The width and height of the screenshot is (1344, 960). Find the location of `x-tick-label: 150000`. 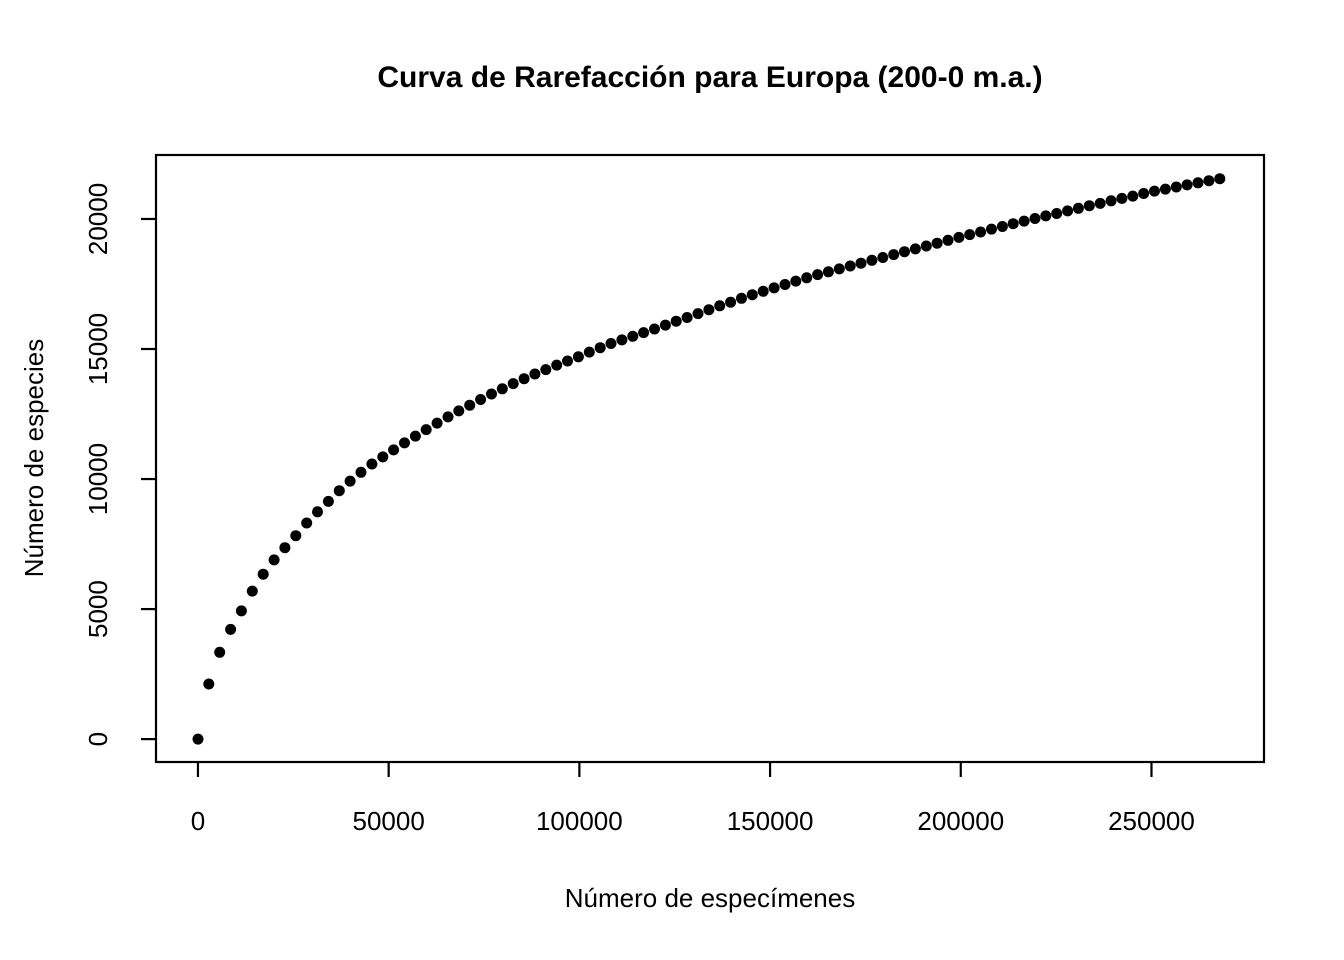

x-tick-label: 150000 is located at coordinates (770, 821).